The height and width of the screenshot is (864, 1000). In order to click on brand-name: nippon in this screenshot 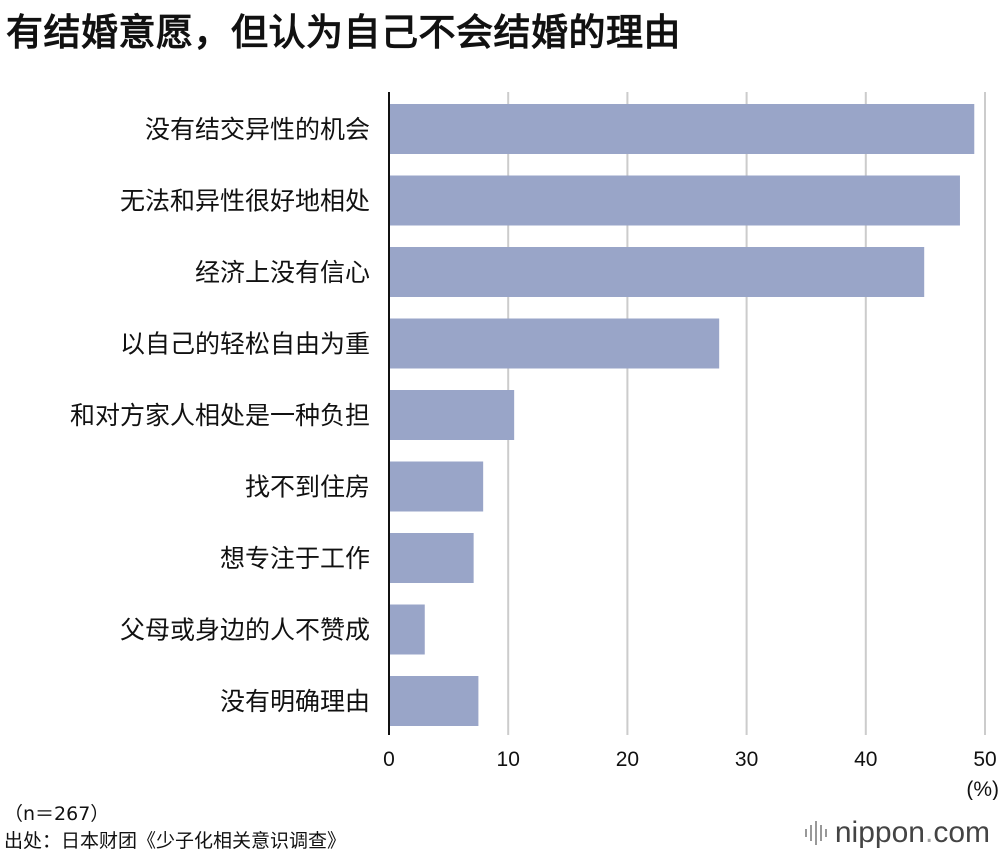, I will do `click(879, 832)`.